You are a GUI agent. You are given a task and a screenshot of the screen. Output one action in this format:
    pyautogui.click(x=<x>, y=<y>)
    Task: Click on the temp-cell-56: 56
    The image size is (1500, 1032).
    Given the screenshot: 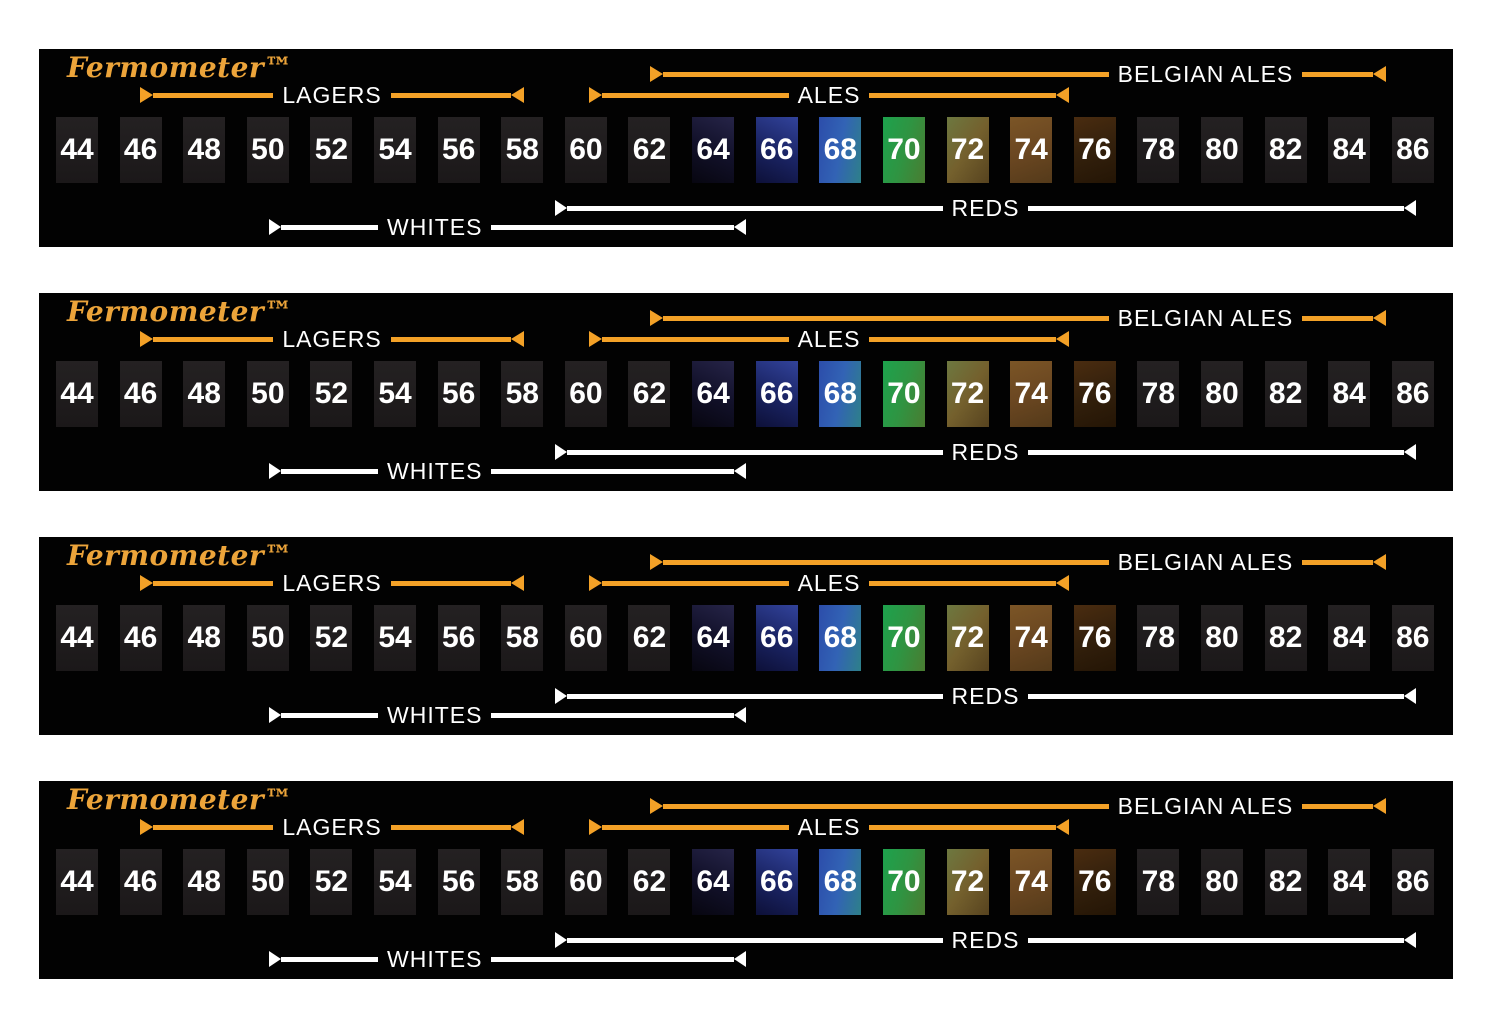 What is the action you would take?
    pyautogui.click(x=458, y=394)
    